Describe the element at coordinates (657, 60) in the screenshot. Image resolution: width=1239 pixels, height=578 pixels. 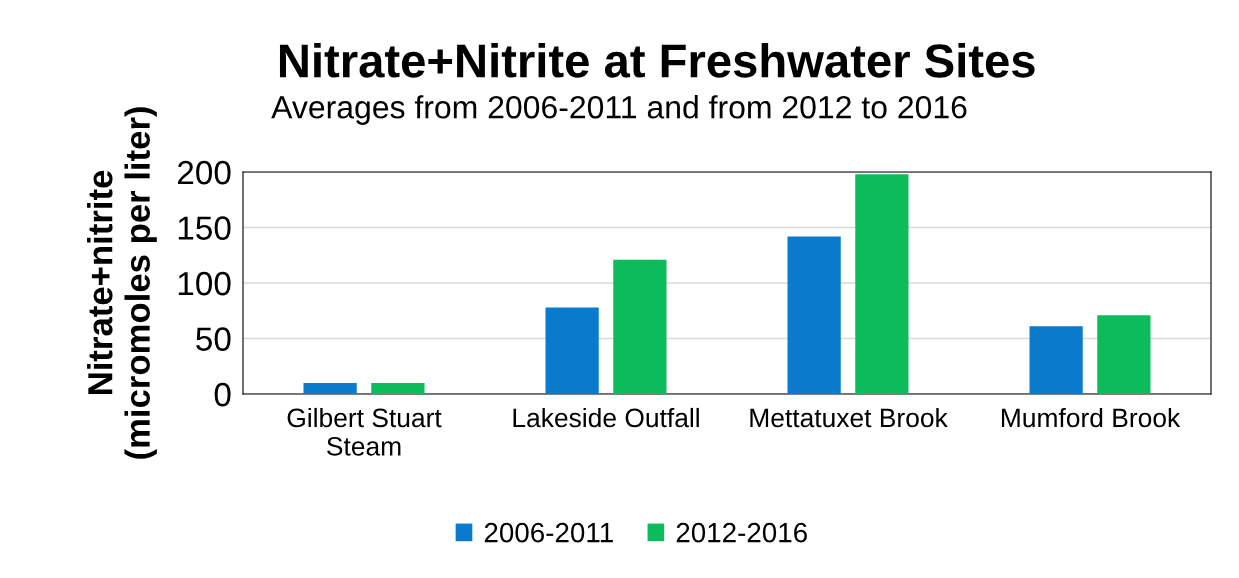
I see `chart-title: Nitrate+Nitrite at Freshwater Sites` at that location.